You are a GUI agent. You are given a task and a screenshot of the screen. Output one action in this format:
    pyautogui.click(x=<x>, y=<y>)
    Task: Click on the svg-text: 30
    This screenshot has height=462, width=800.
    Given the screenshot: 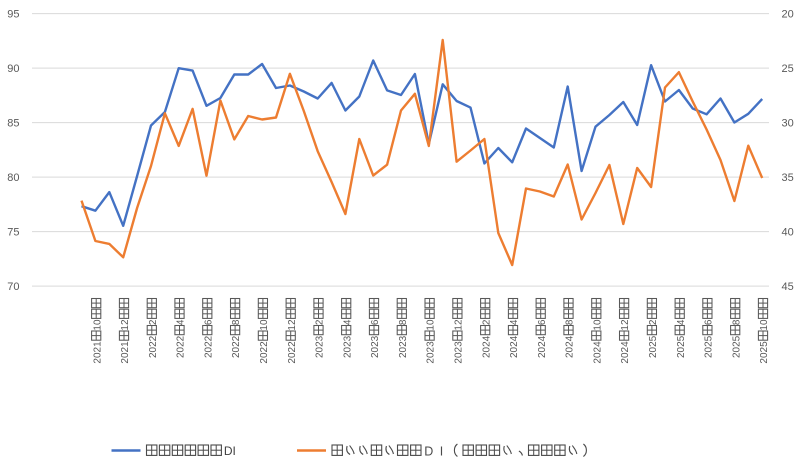 What is the action you would take?
    pyautogui.click(x=788, y=124)
    